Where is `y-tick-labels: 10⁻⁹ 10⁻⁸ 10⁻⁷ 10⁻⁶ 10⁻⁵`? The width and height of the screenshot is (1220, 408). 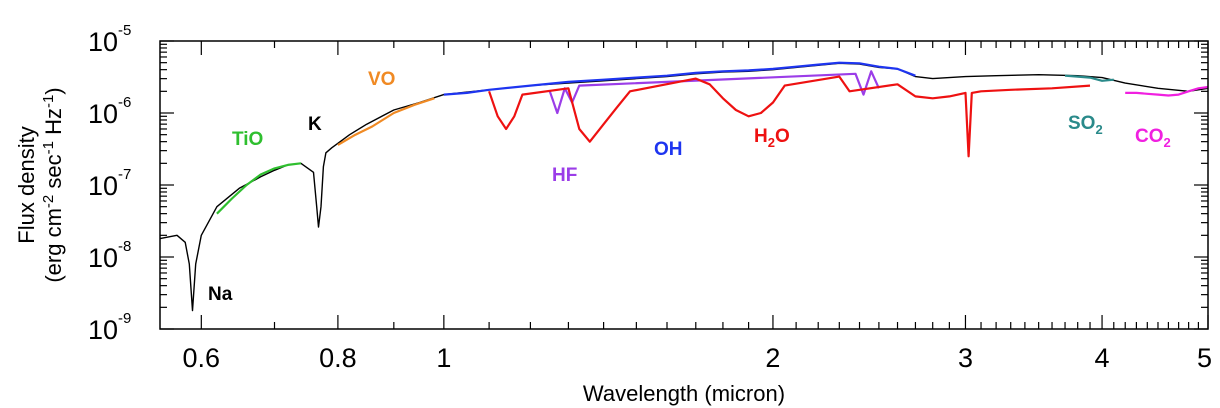 y-tick-labels: 10⁻⁹ 10⁻⁸ 10⁻⁷ 10⁻⁶ 10⁻⁵ is located at coordinates (109, 183).